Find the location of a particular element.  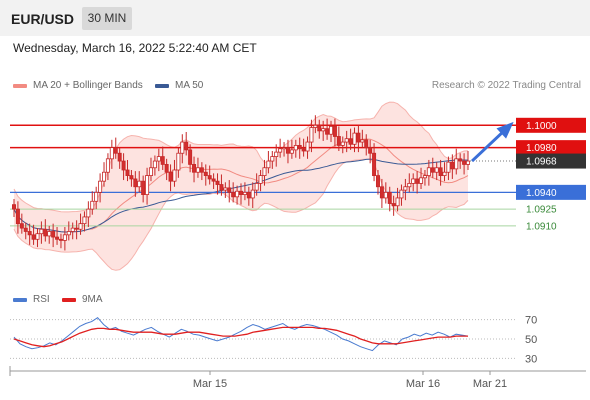

legend-ma50-label: MA 50 is located at coordinates (189, 85).